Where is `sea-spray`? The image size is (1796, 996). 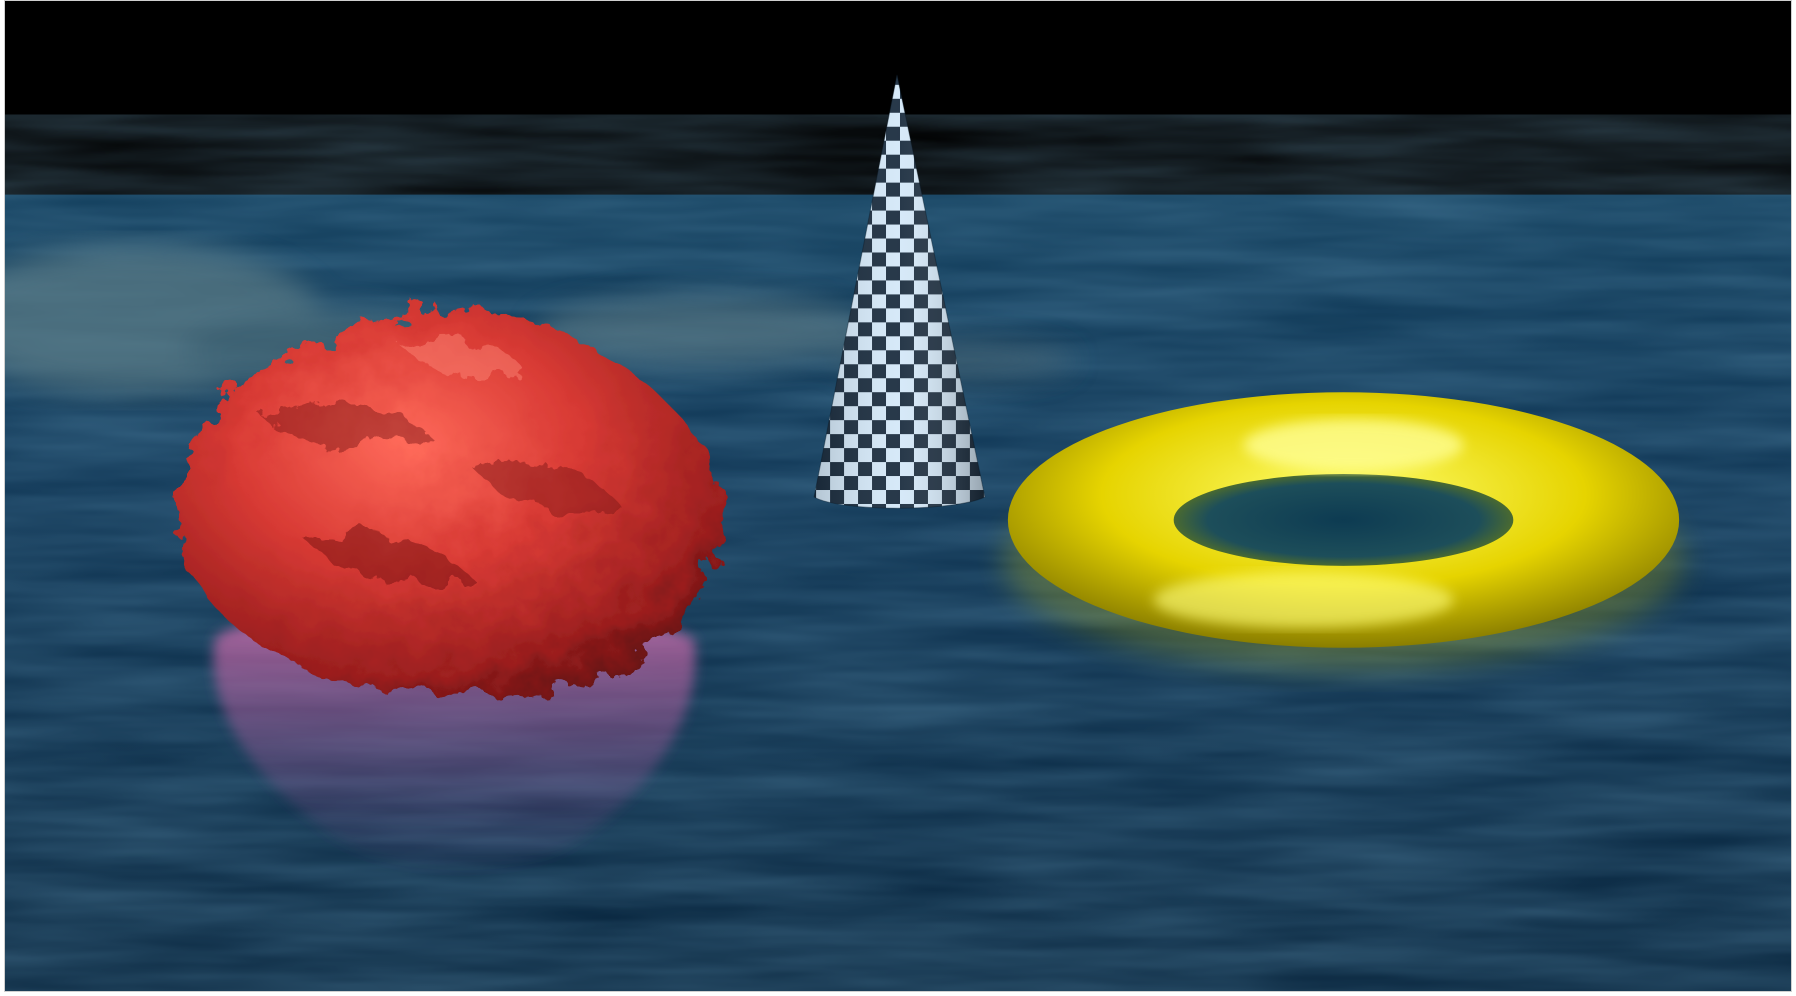 sea-spray is located at coordinates (539, 320).